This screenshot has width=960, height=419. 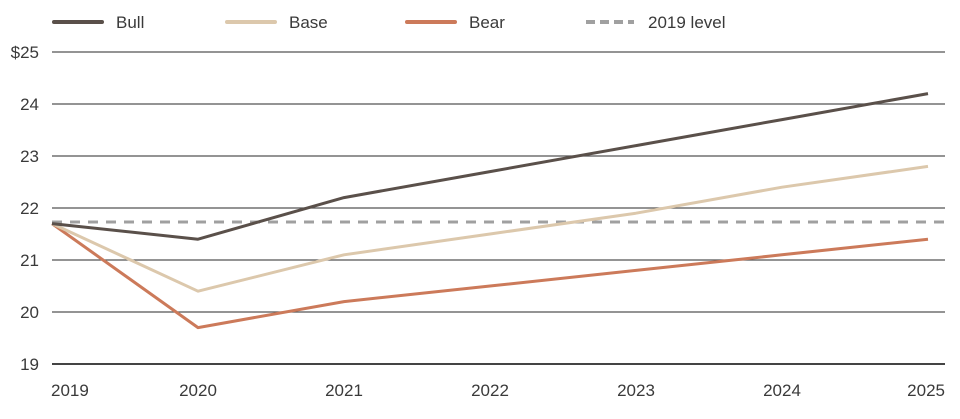 I want to click on y-tick-label: 23, so click(x=29, y=156).